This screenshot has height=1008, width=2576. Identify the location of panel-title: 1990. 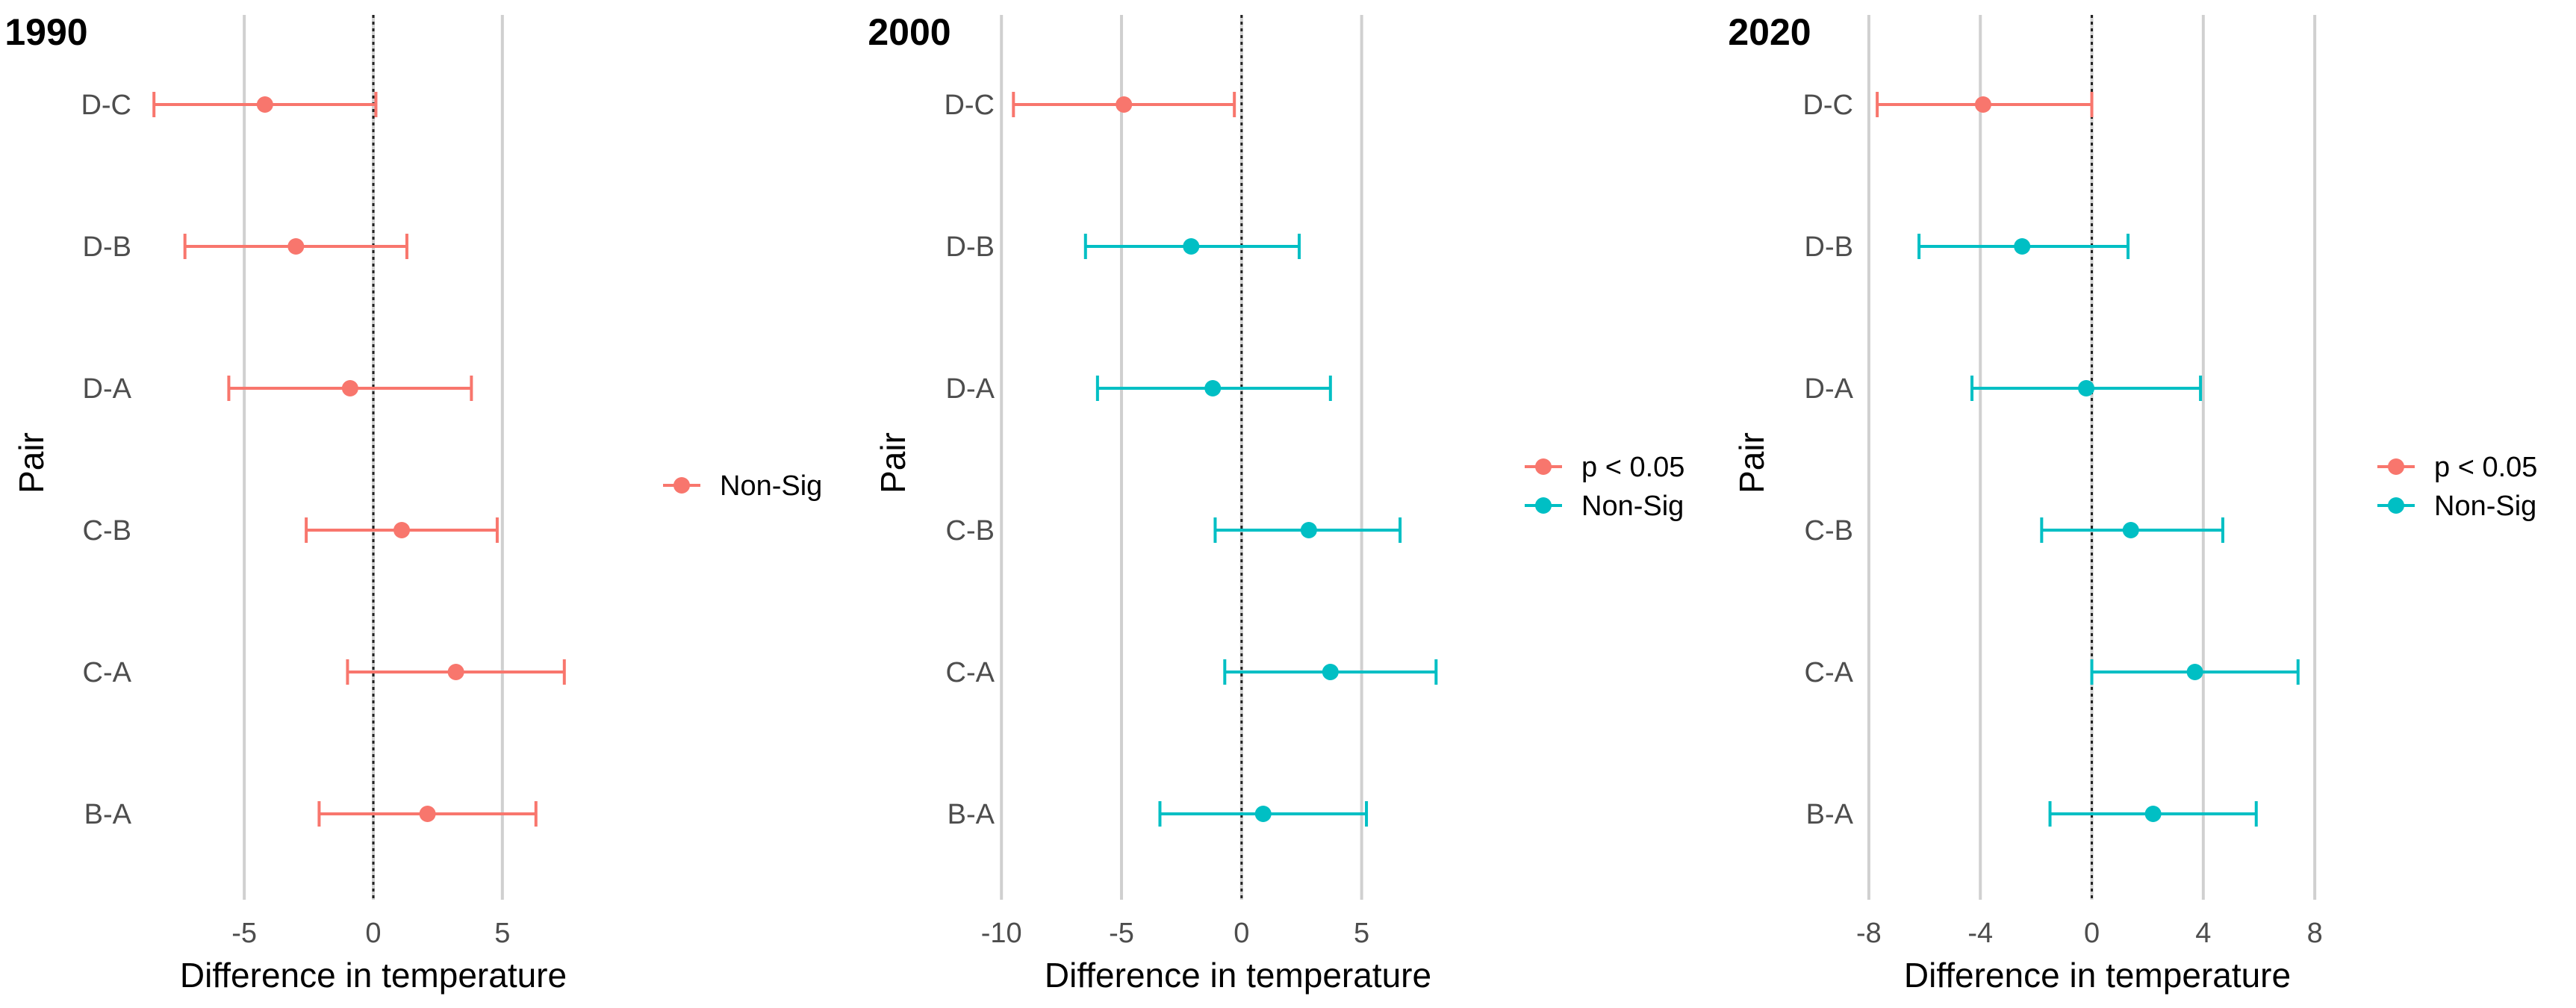
(45, 32).